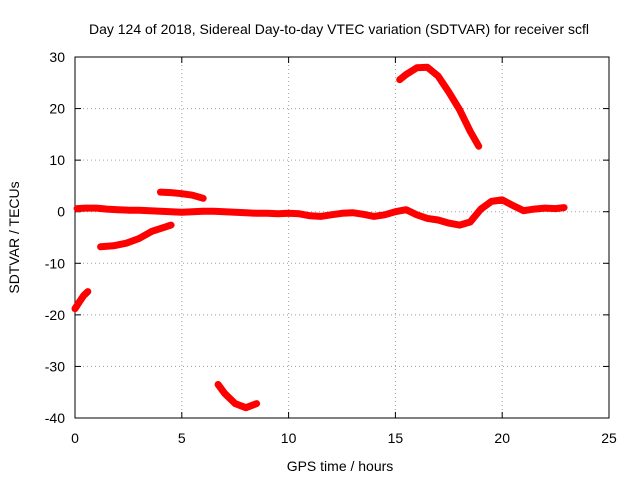  Describe the element at coordinates (14, 237) in the screenshot. I see `y-axis-label: SDTVAR / TECUs` at that location.